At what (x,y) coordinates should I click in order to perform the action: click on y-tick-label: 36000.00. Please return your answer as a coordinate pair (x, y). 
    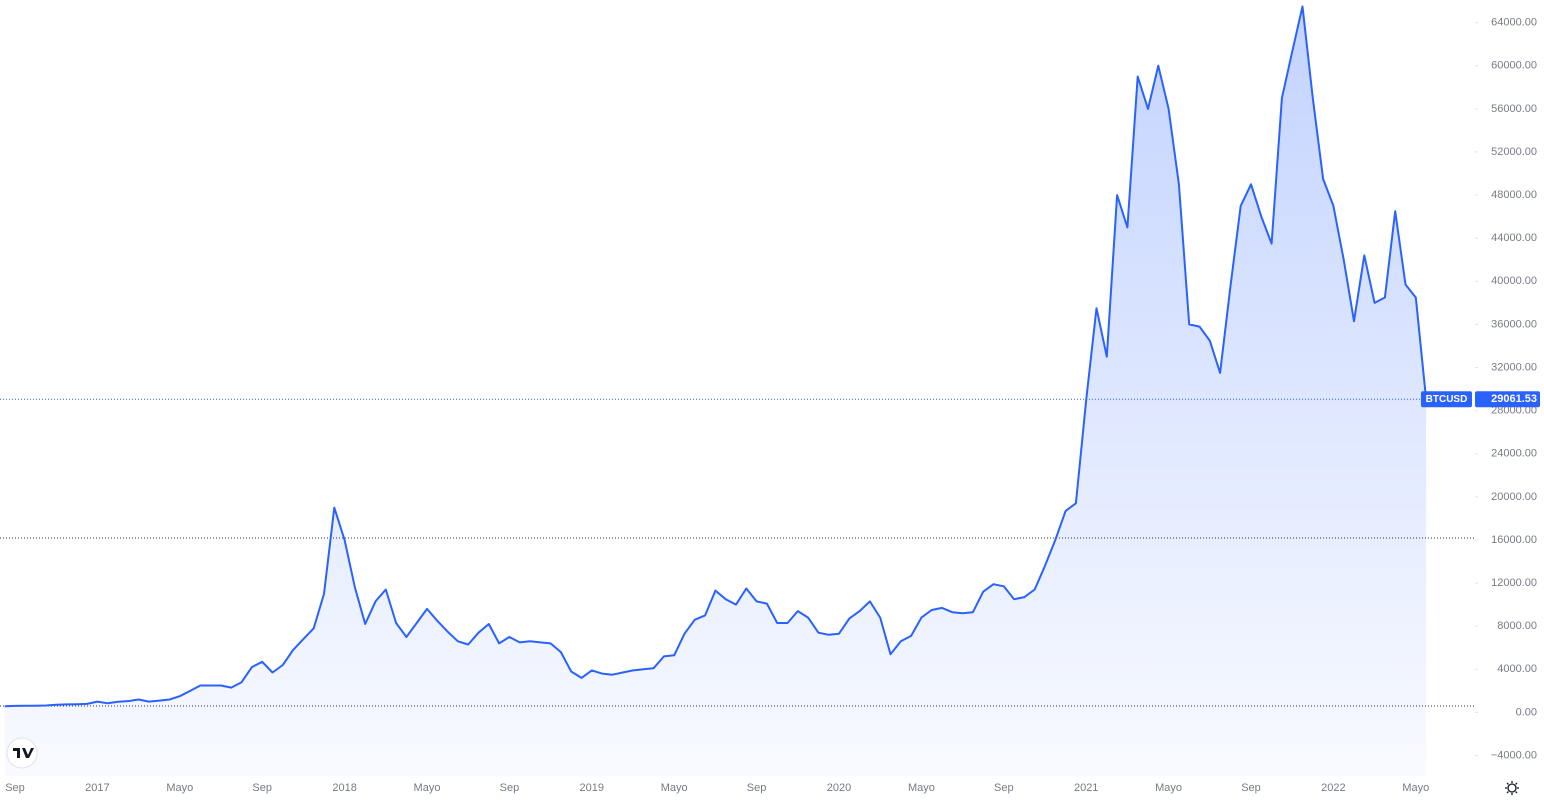
    Looking at the image, I should click on (1514, 324).